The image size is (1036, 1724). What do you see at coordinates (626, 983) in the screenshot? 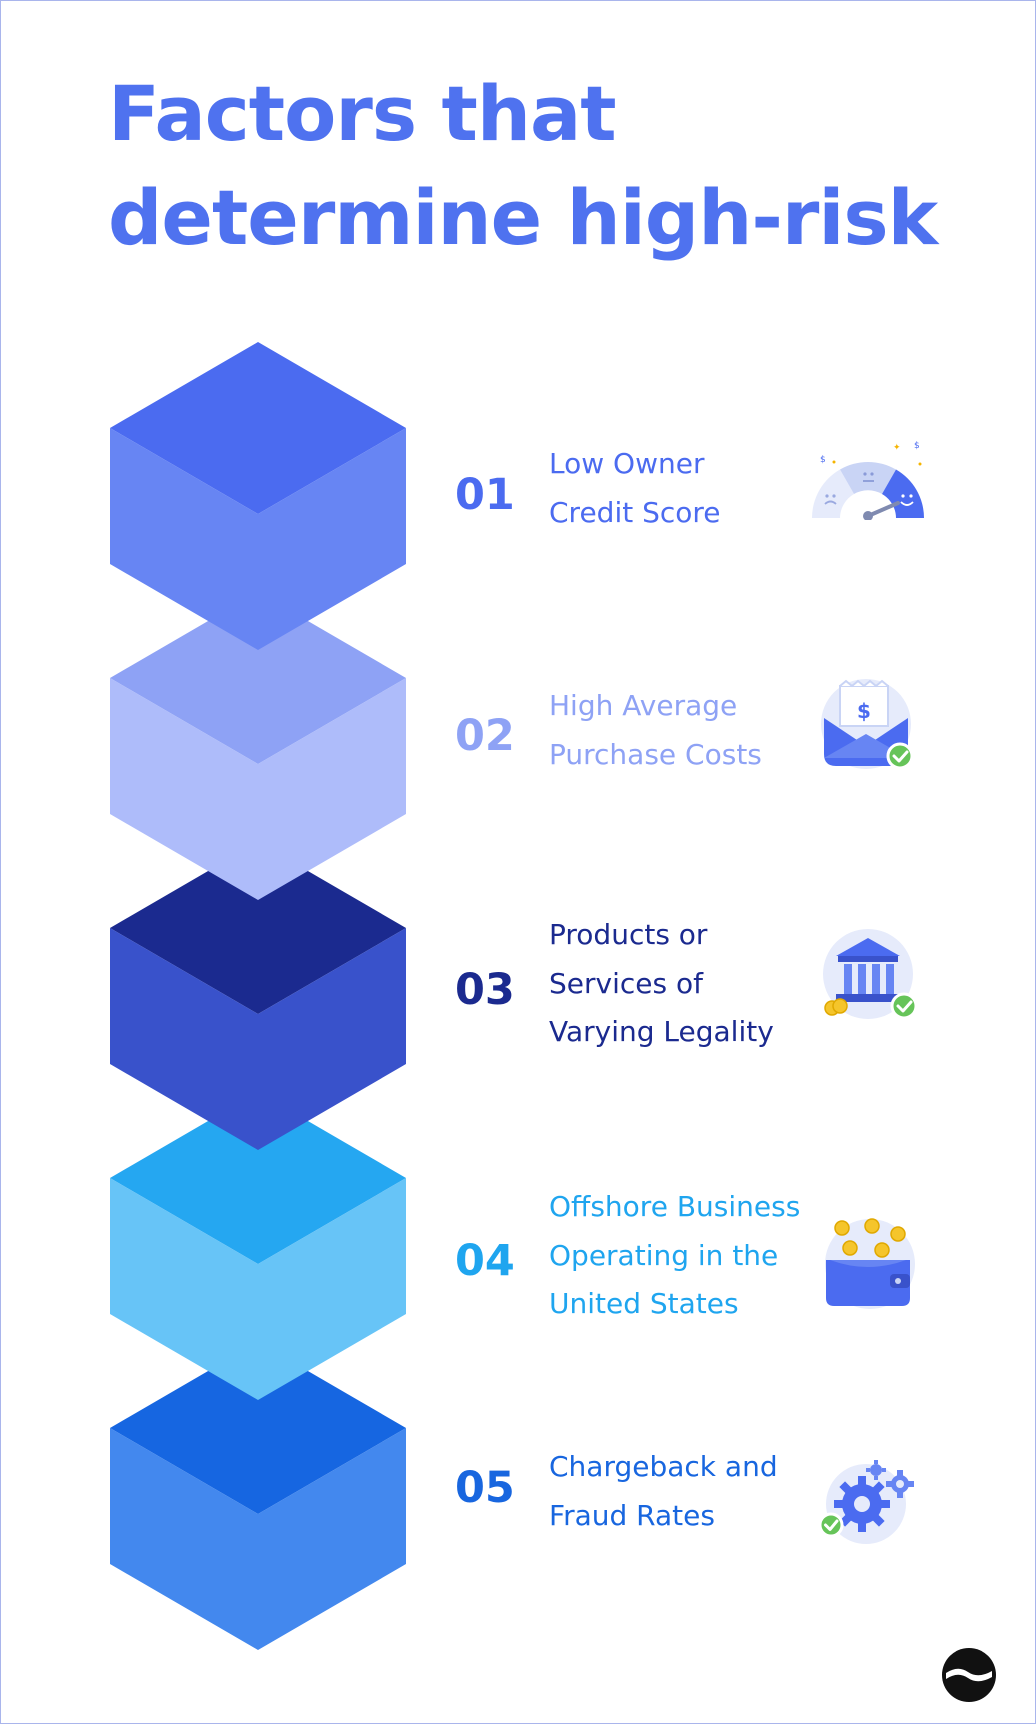
I see `factor-text-line: Services of` at bounding box center [626, 983].